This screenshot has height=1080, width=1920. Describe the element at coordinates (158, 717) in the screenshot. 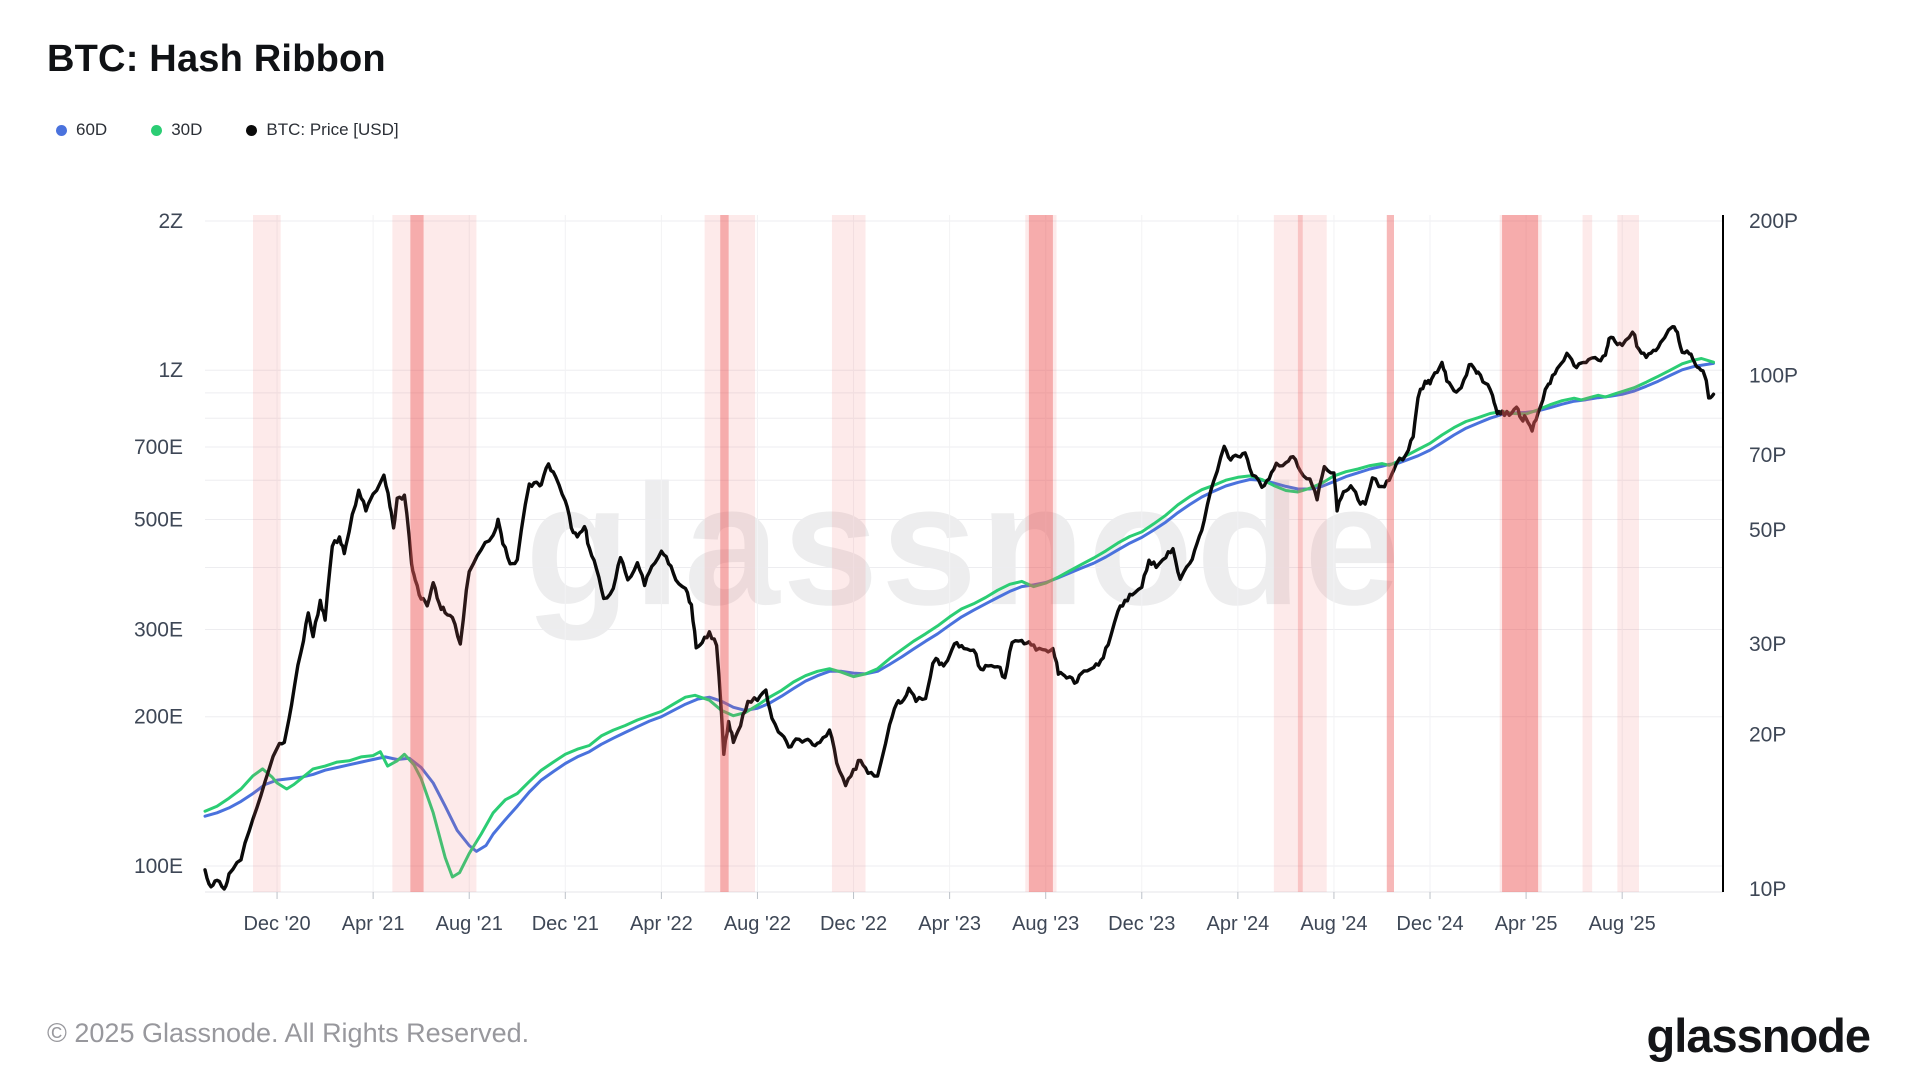

I see `y-axis-left-label: 200E` at that location.